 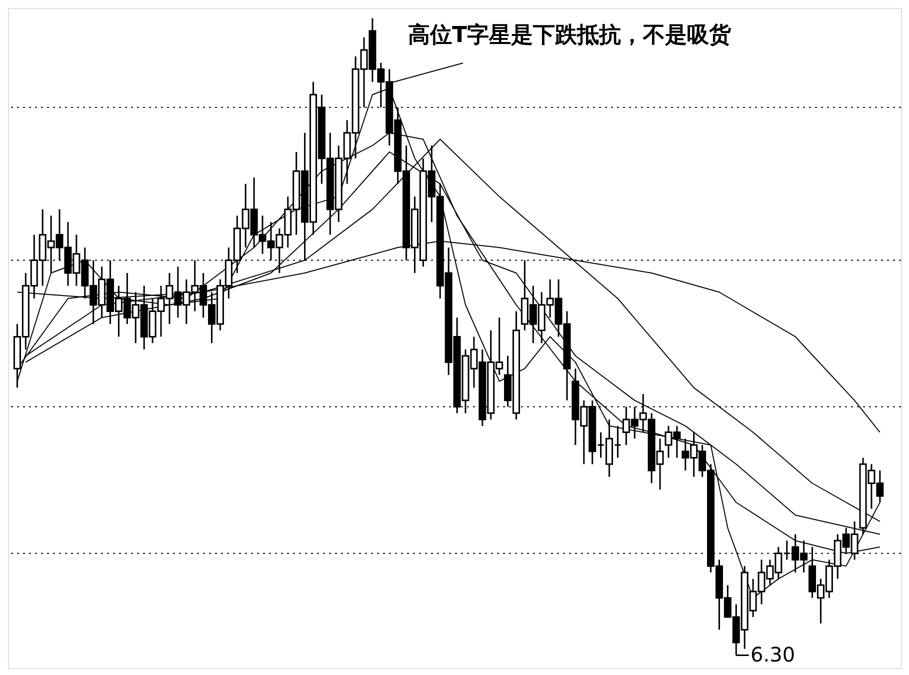 I want to click on annotation: 6.30, so click(x=773, y=654).